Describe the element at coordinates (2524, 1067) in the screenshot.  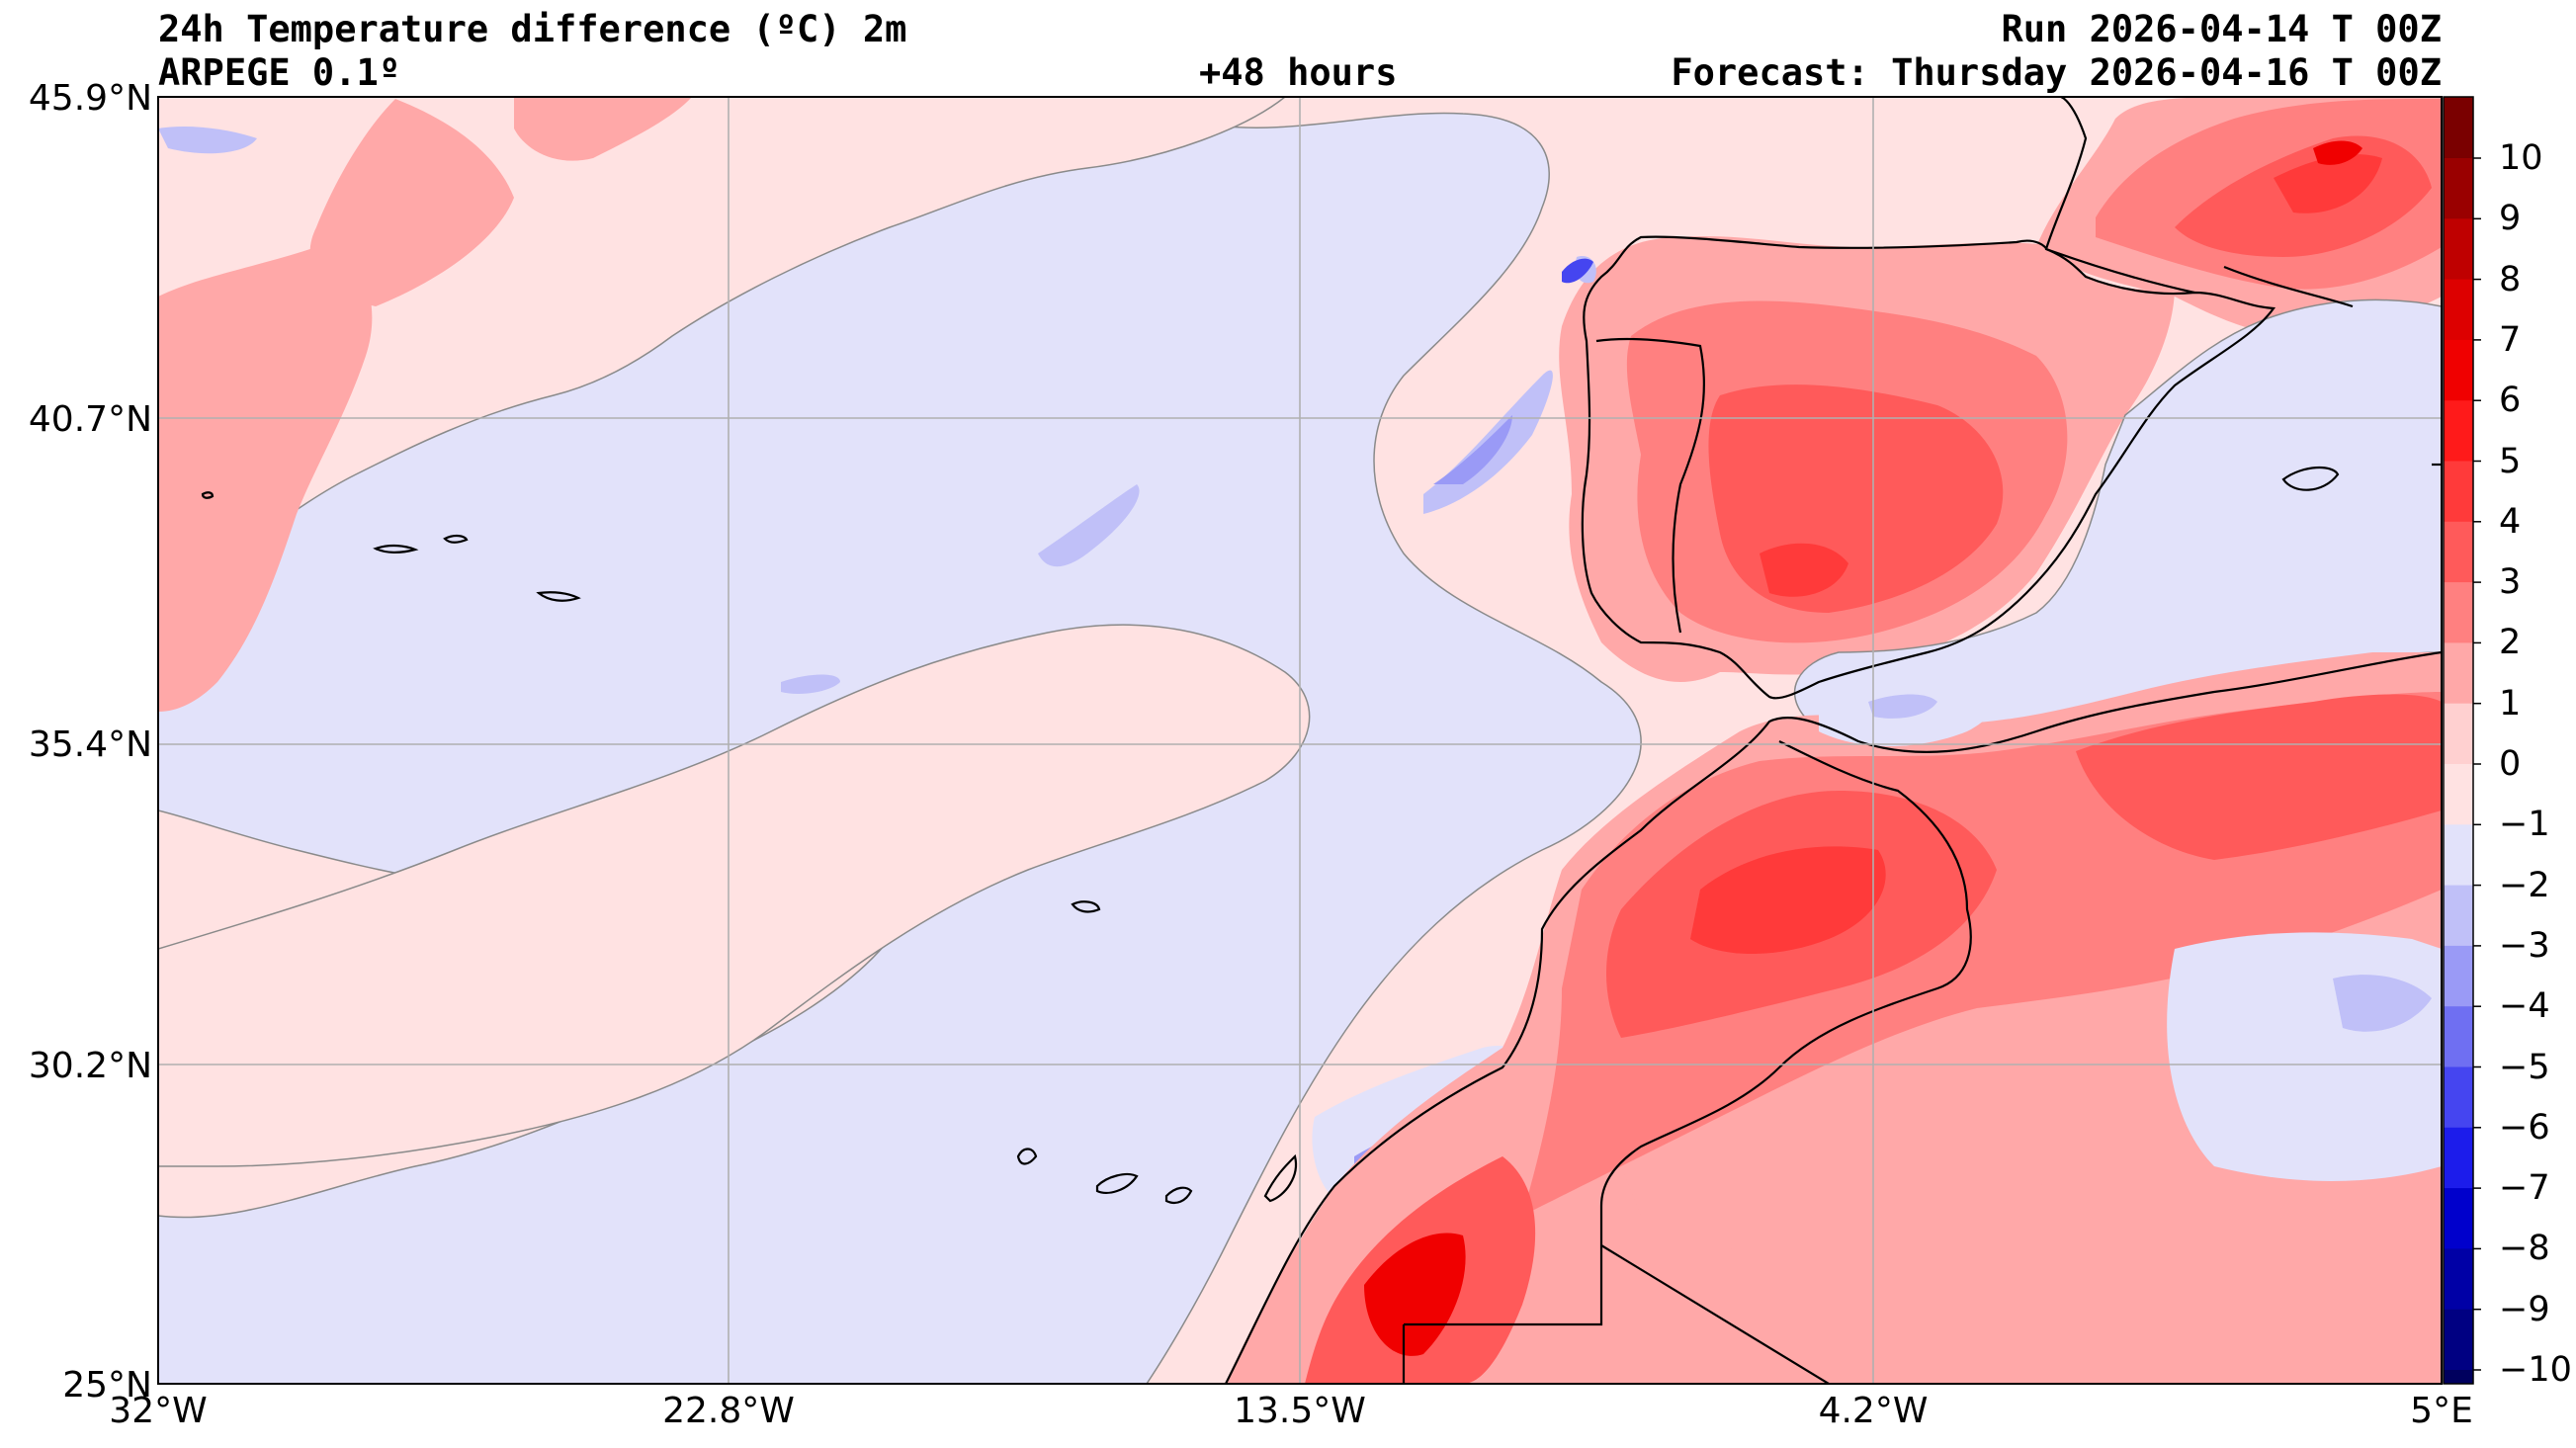
I see `colorbar-tick-label: −5` at that location.